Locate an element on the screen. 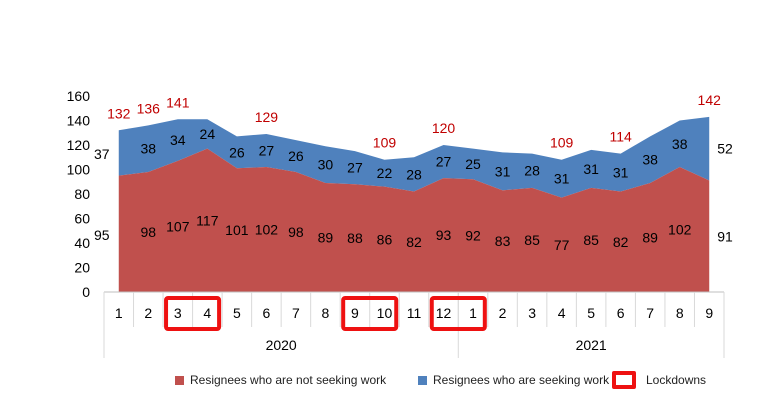 The height and width of the screenshot is (400, 779). legend-label-lockdowns: Lockdowns is located at coordinates (676, 380).